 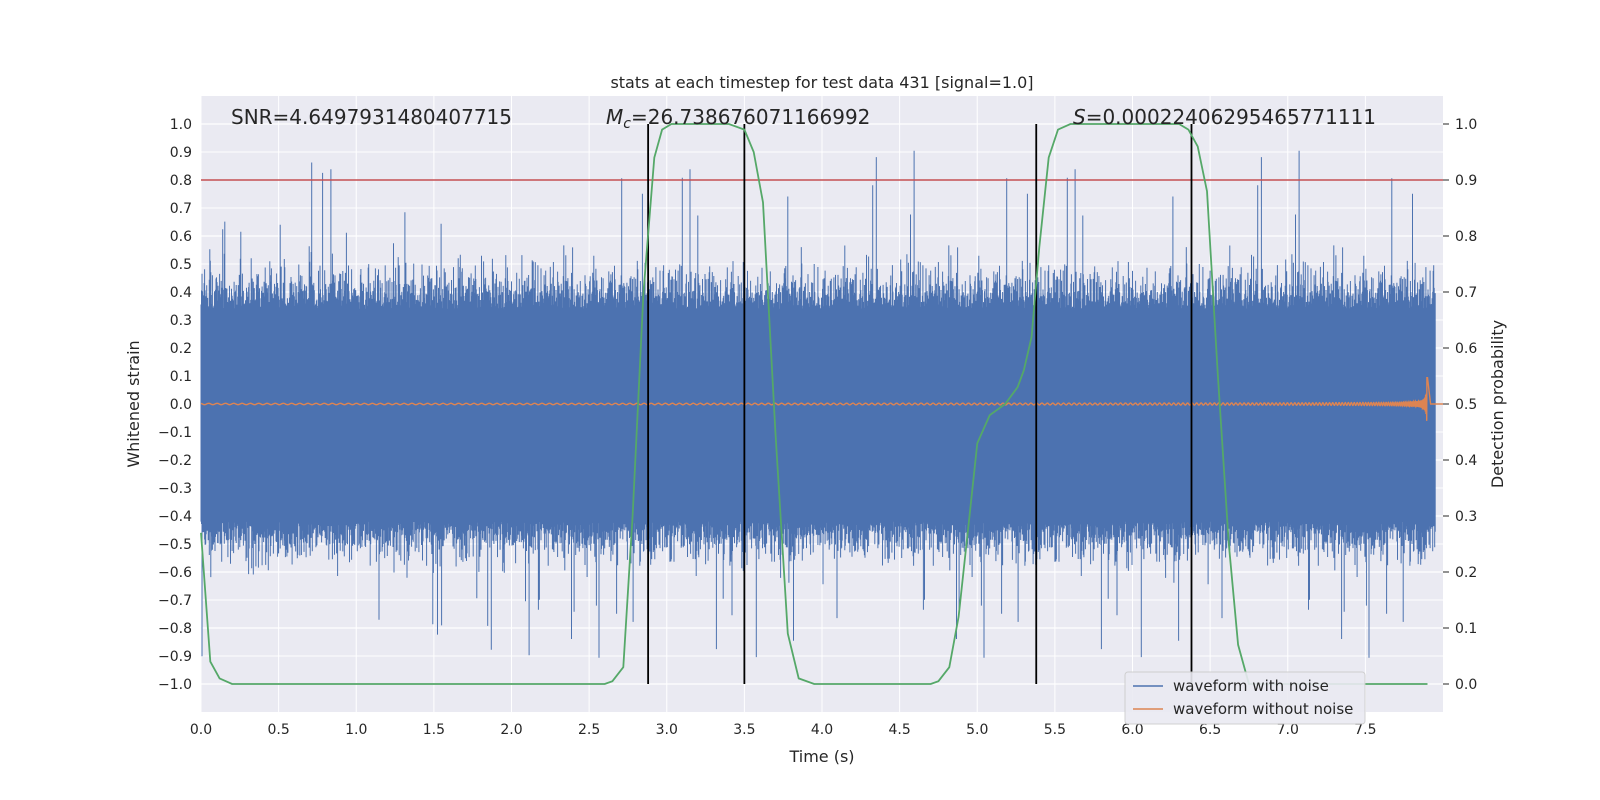 I want to click on x-tick-label: 7.0, so click(x=1288, y=730).